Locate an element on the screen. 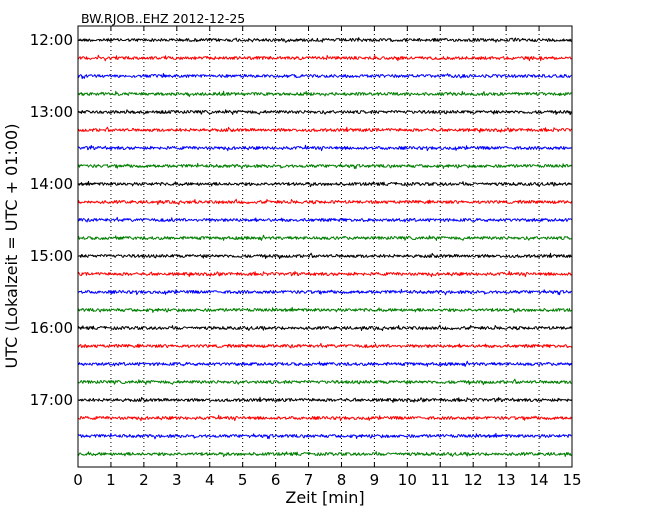 The image size is (650, 520). y-tick-label: 17:00 is located at coordinates (51, 400).